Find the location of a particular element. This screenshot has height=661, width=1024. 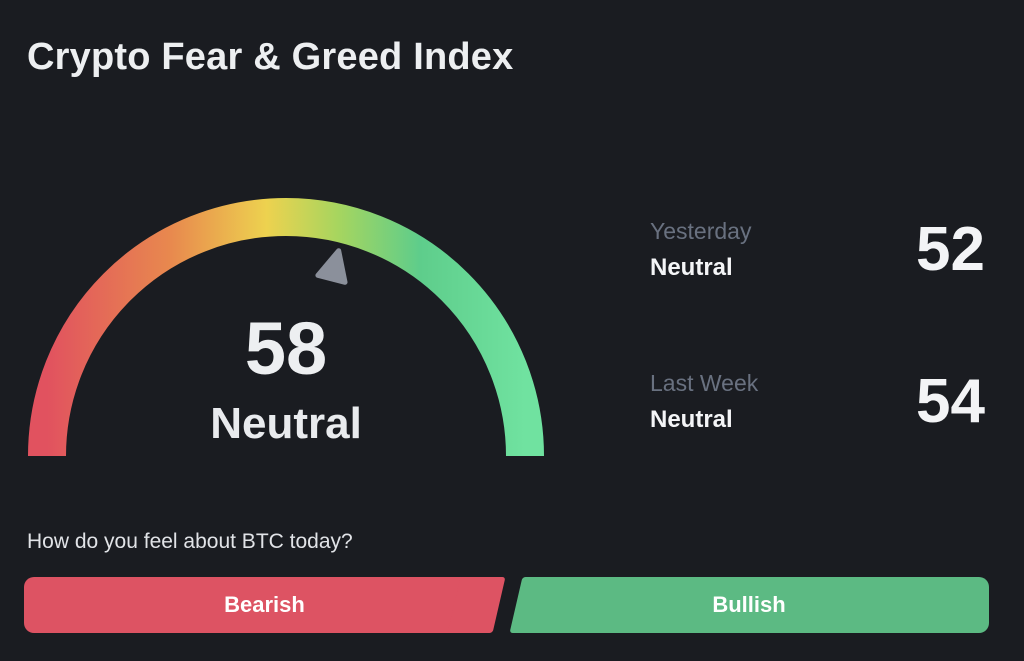

bullish-button-shape is located at coordinates (769, 605).